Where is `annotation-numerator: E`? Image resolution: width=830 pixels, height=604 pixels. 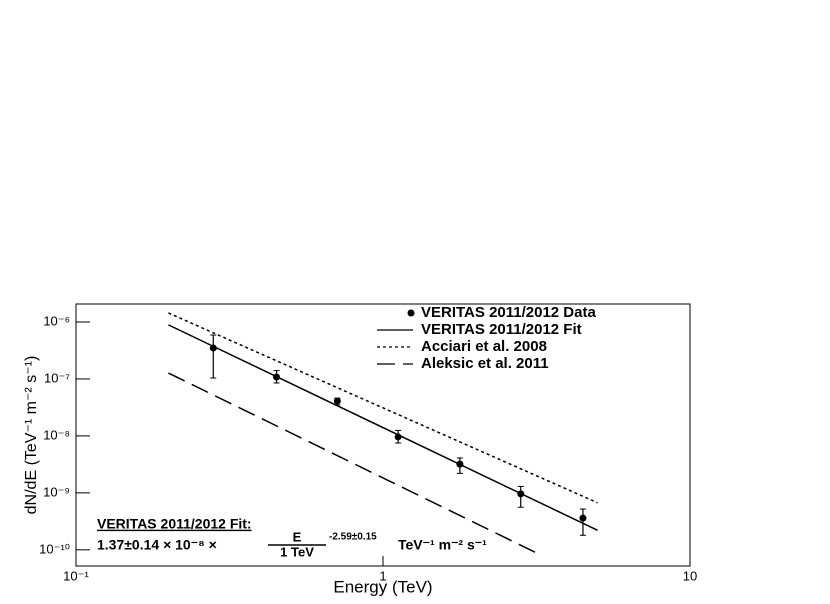 annotation-numerator: E is located at coordinates (297, 536).